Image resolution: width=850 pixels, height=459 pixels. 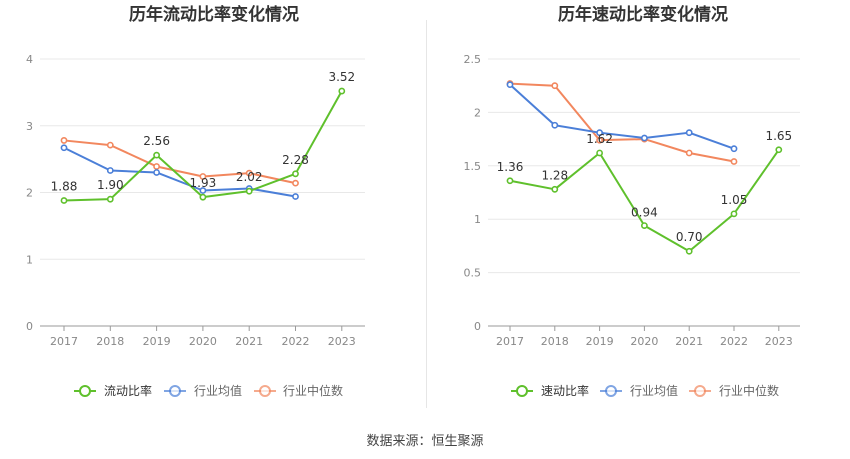 What do you see at coordinates (214, 14) in the screenshot?
I see `chart-title: 历年流动比率变化情况` at bounding box center [214, 14].